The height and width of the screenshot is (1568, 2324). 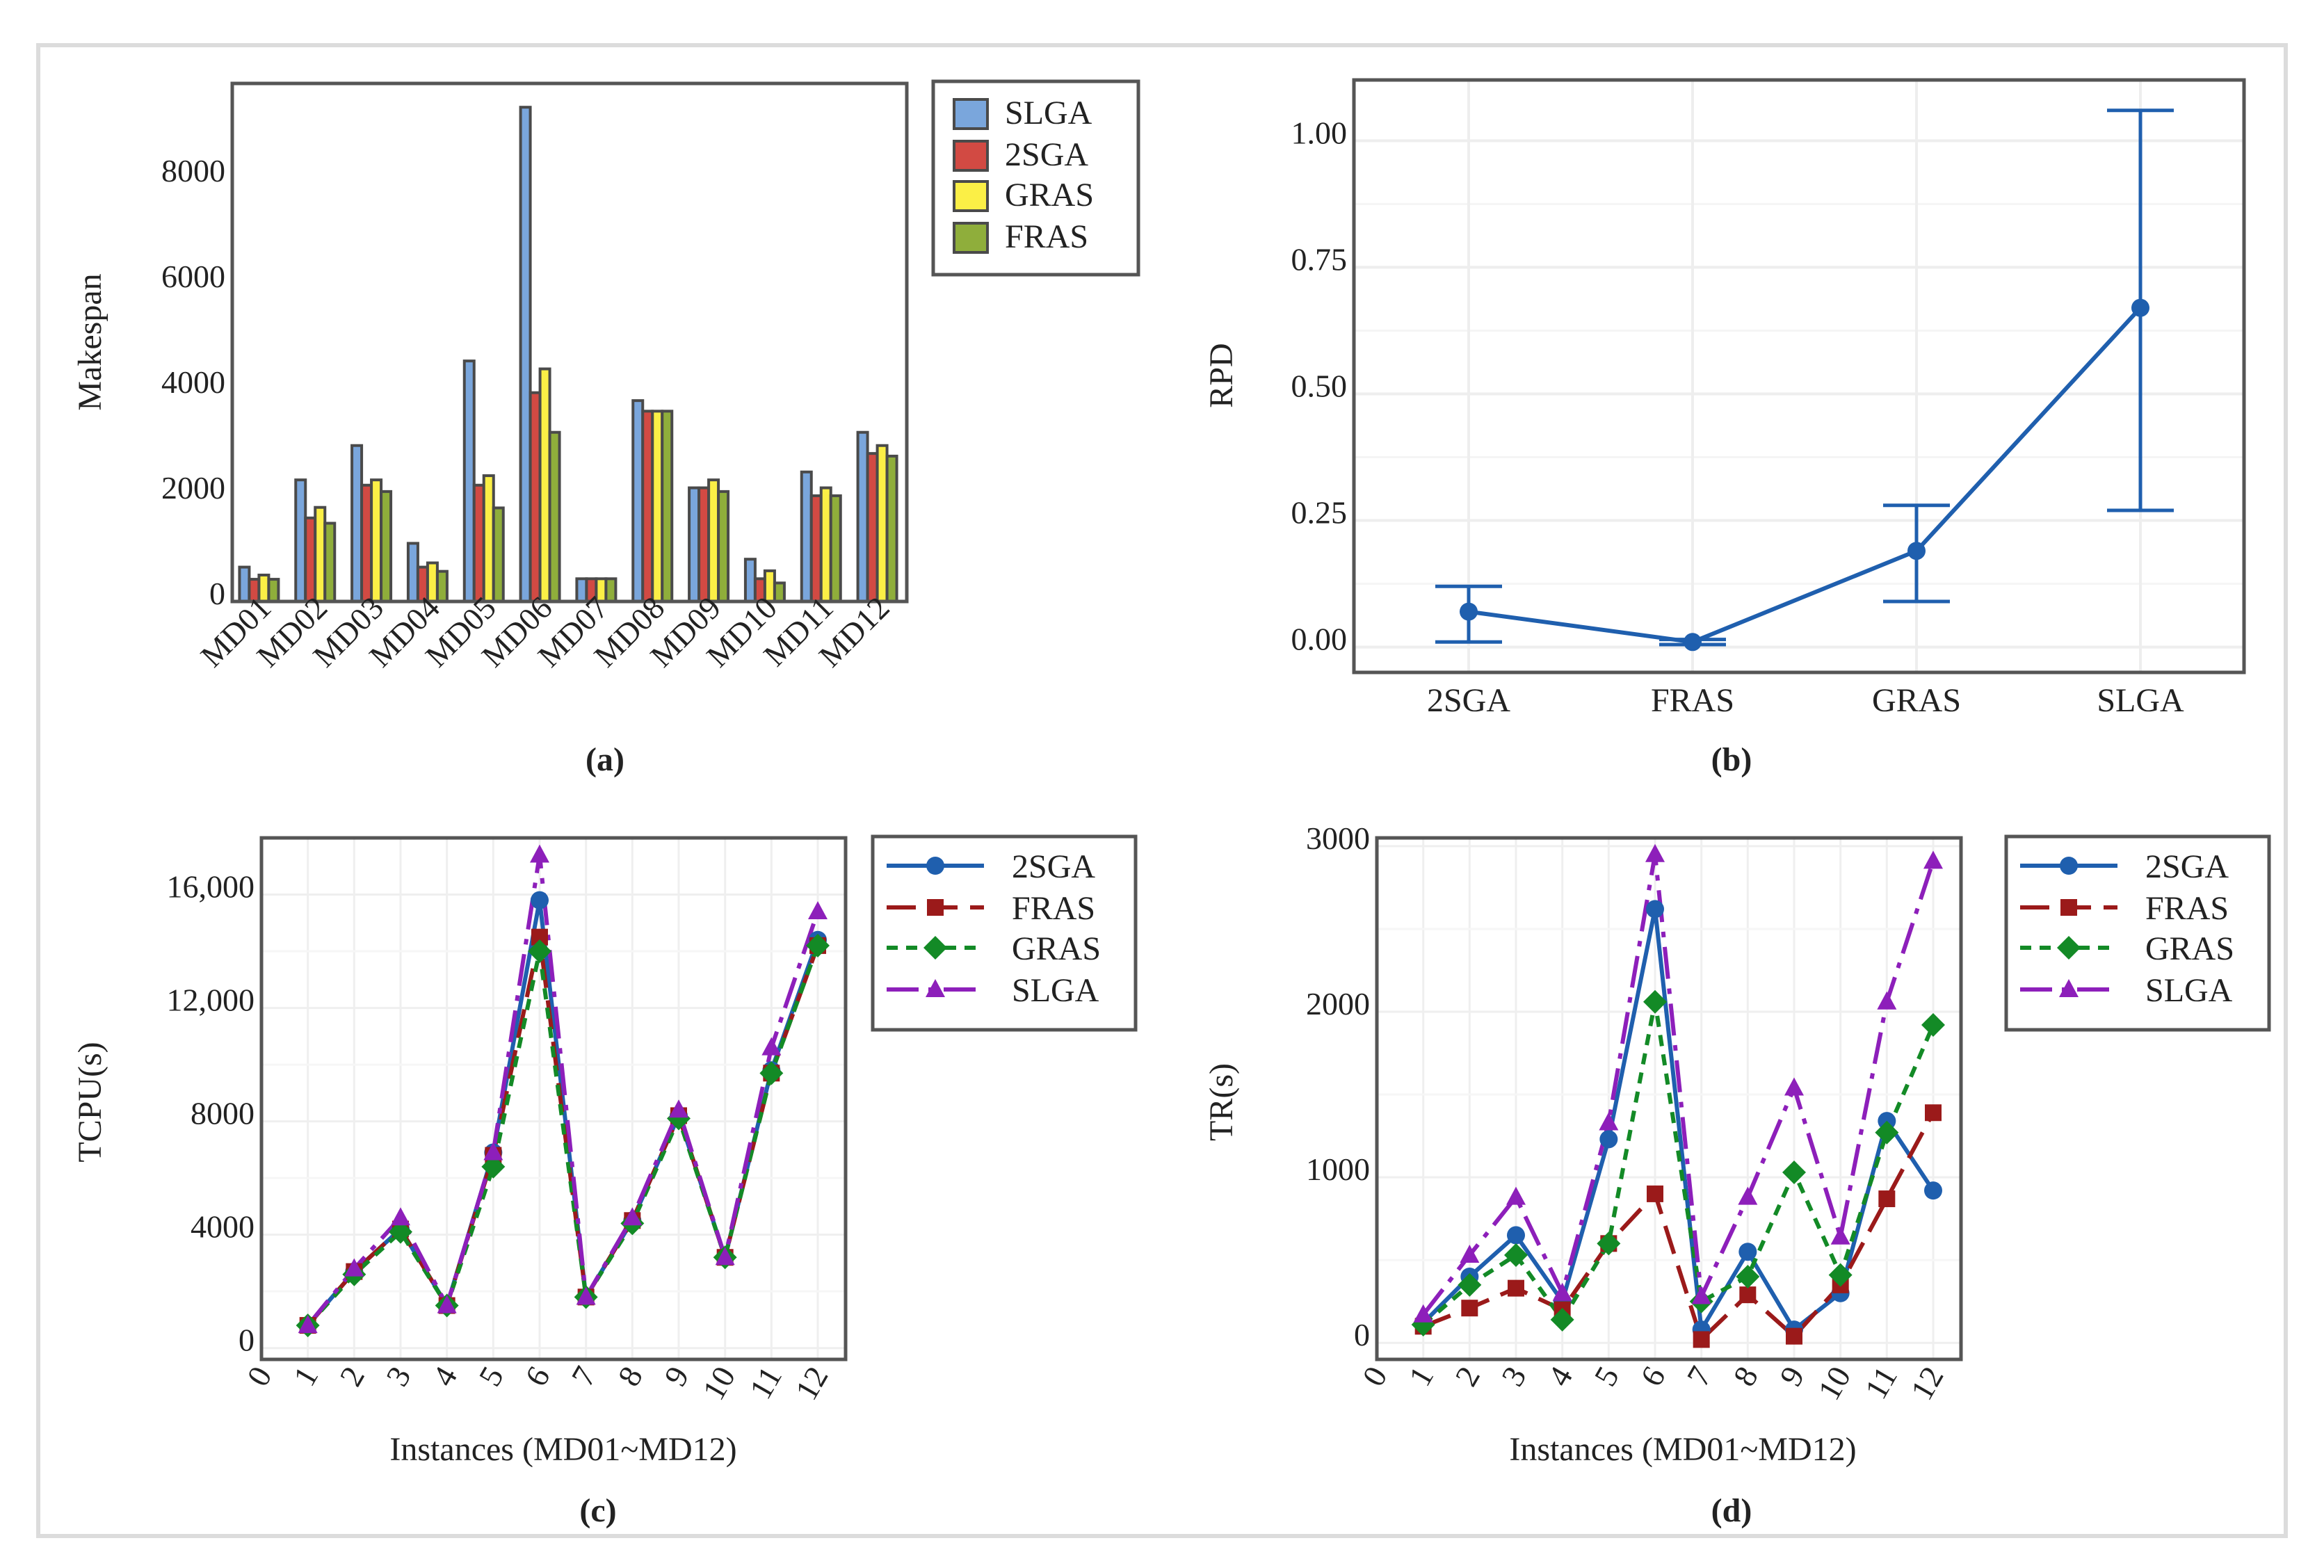 What do you see at coordinates (1693, 700) in the screenshot?
I see `xtick-label-b-fras: FRAS` at bounding box center [1693, 700].